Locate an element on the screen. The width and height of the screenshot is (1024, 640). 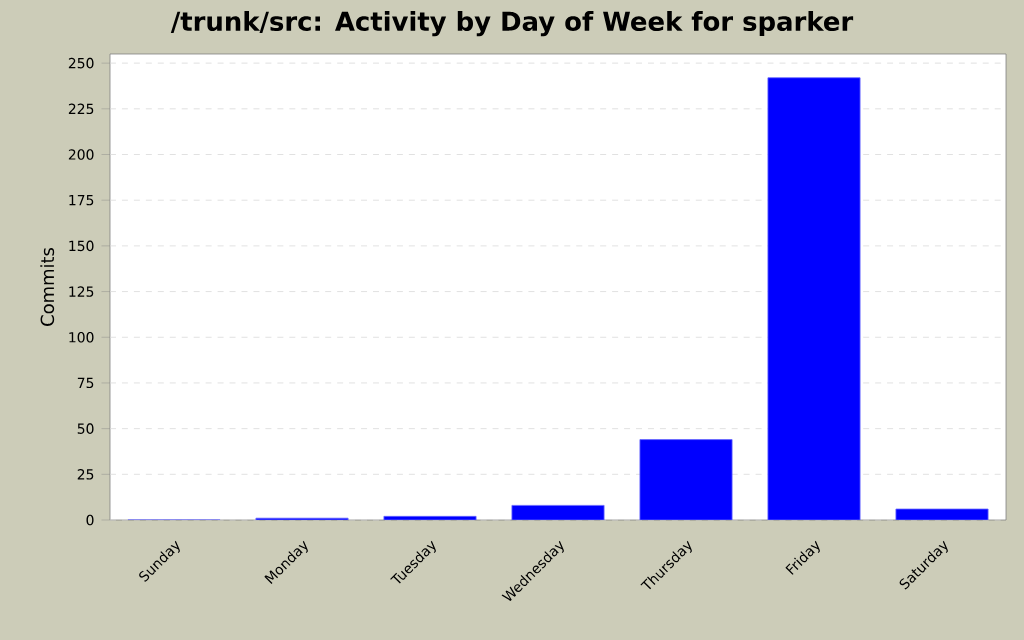
y-axis-title: Commits is located at coordinates (47, 286).